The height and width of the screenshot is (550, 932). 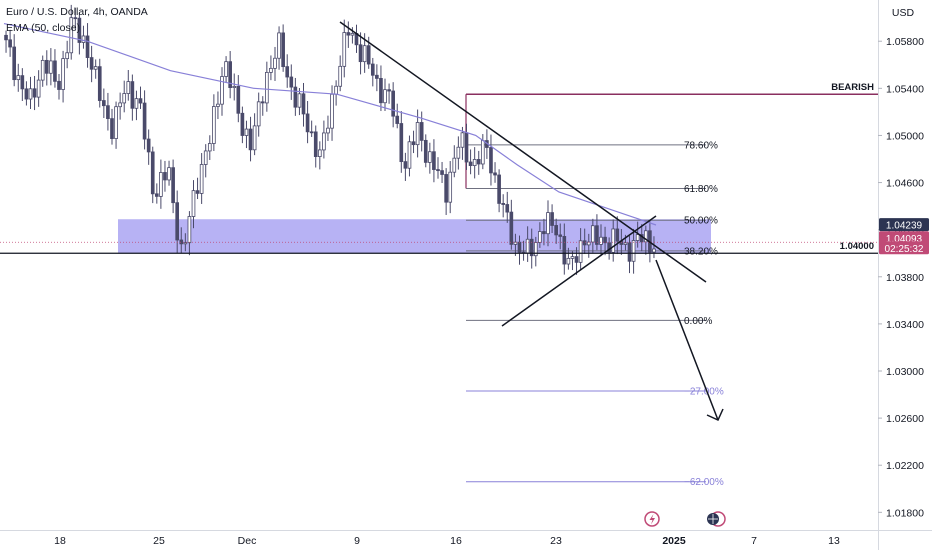 What do you see at coordinates (698, 321) in the screenshot?
I see `fib-level-label: 0.00%` at bounding box center [698, 321].